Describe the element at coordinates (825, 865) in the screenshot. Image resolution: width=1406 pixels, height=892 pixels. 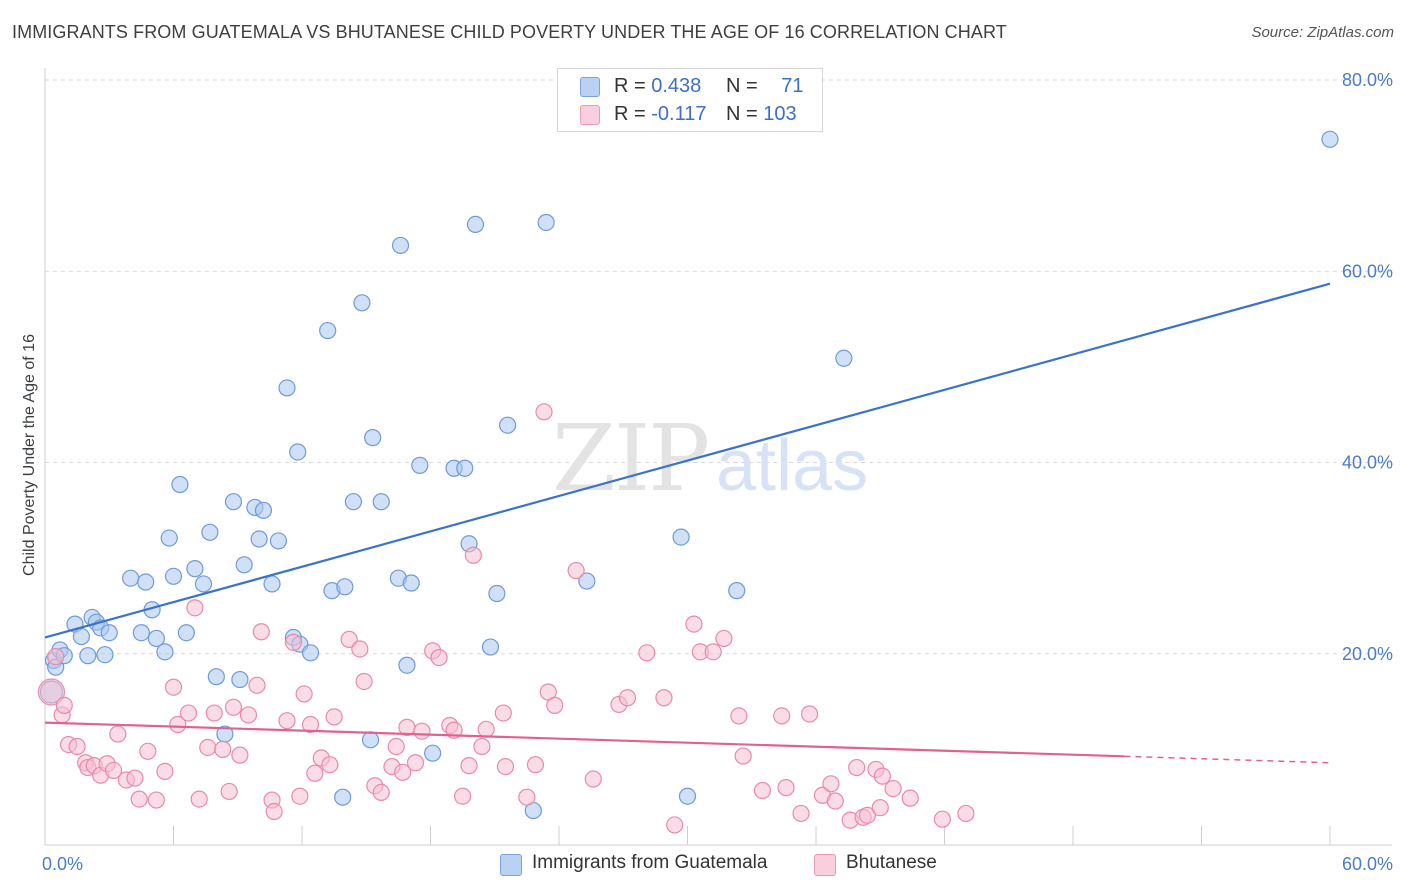
I see `legend-swatch-pink` at that location.